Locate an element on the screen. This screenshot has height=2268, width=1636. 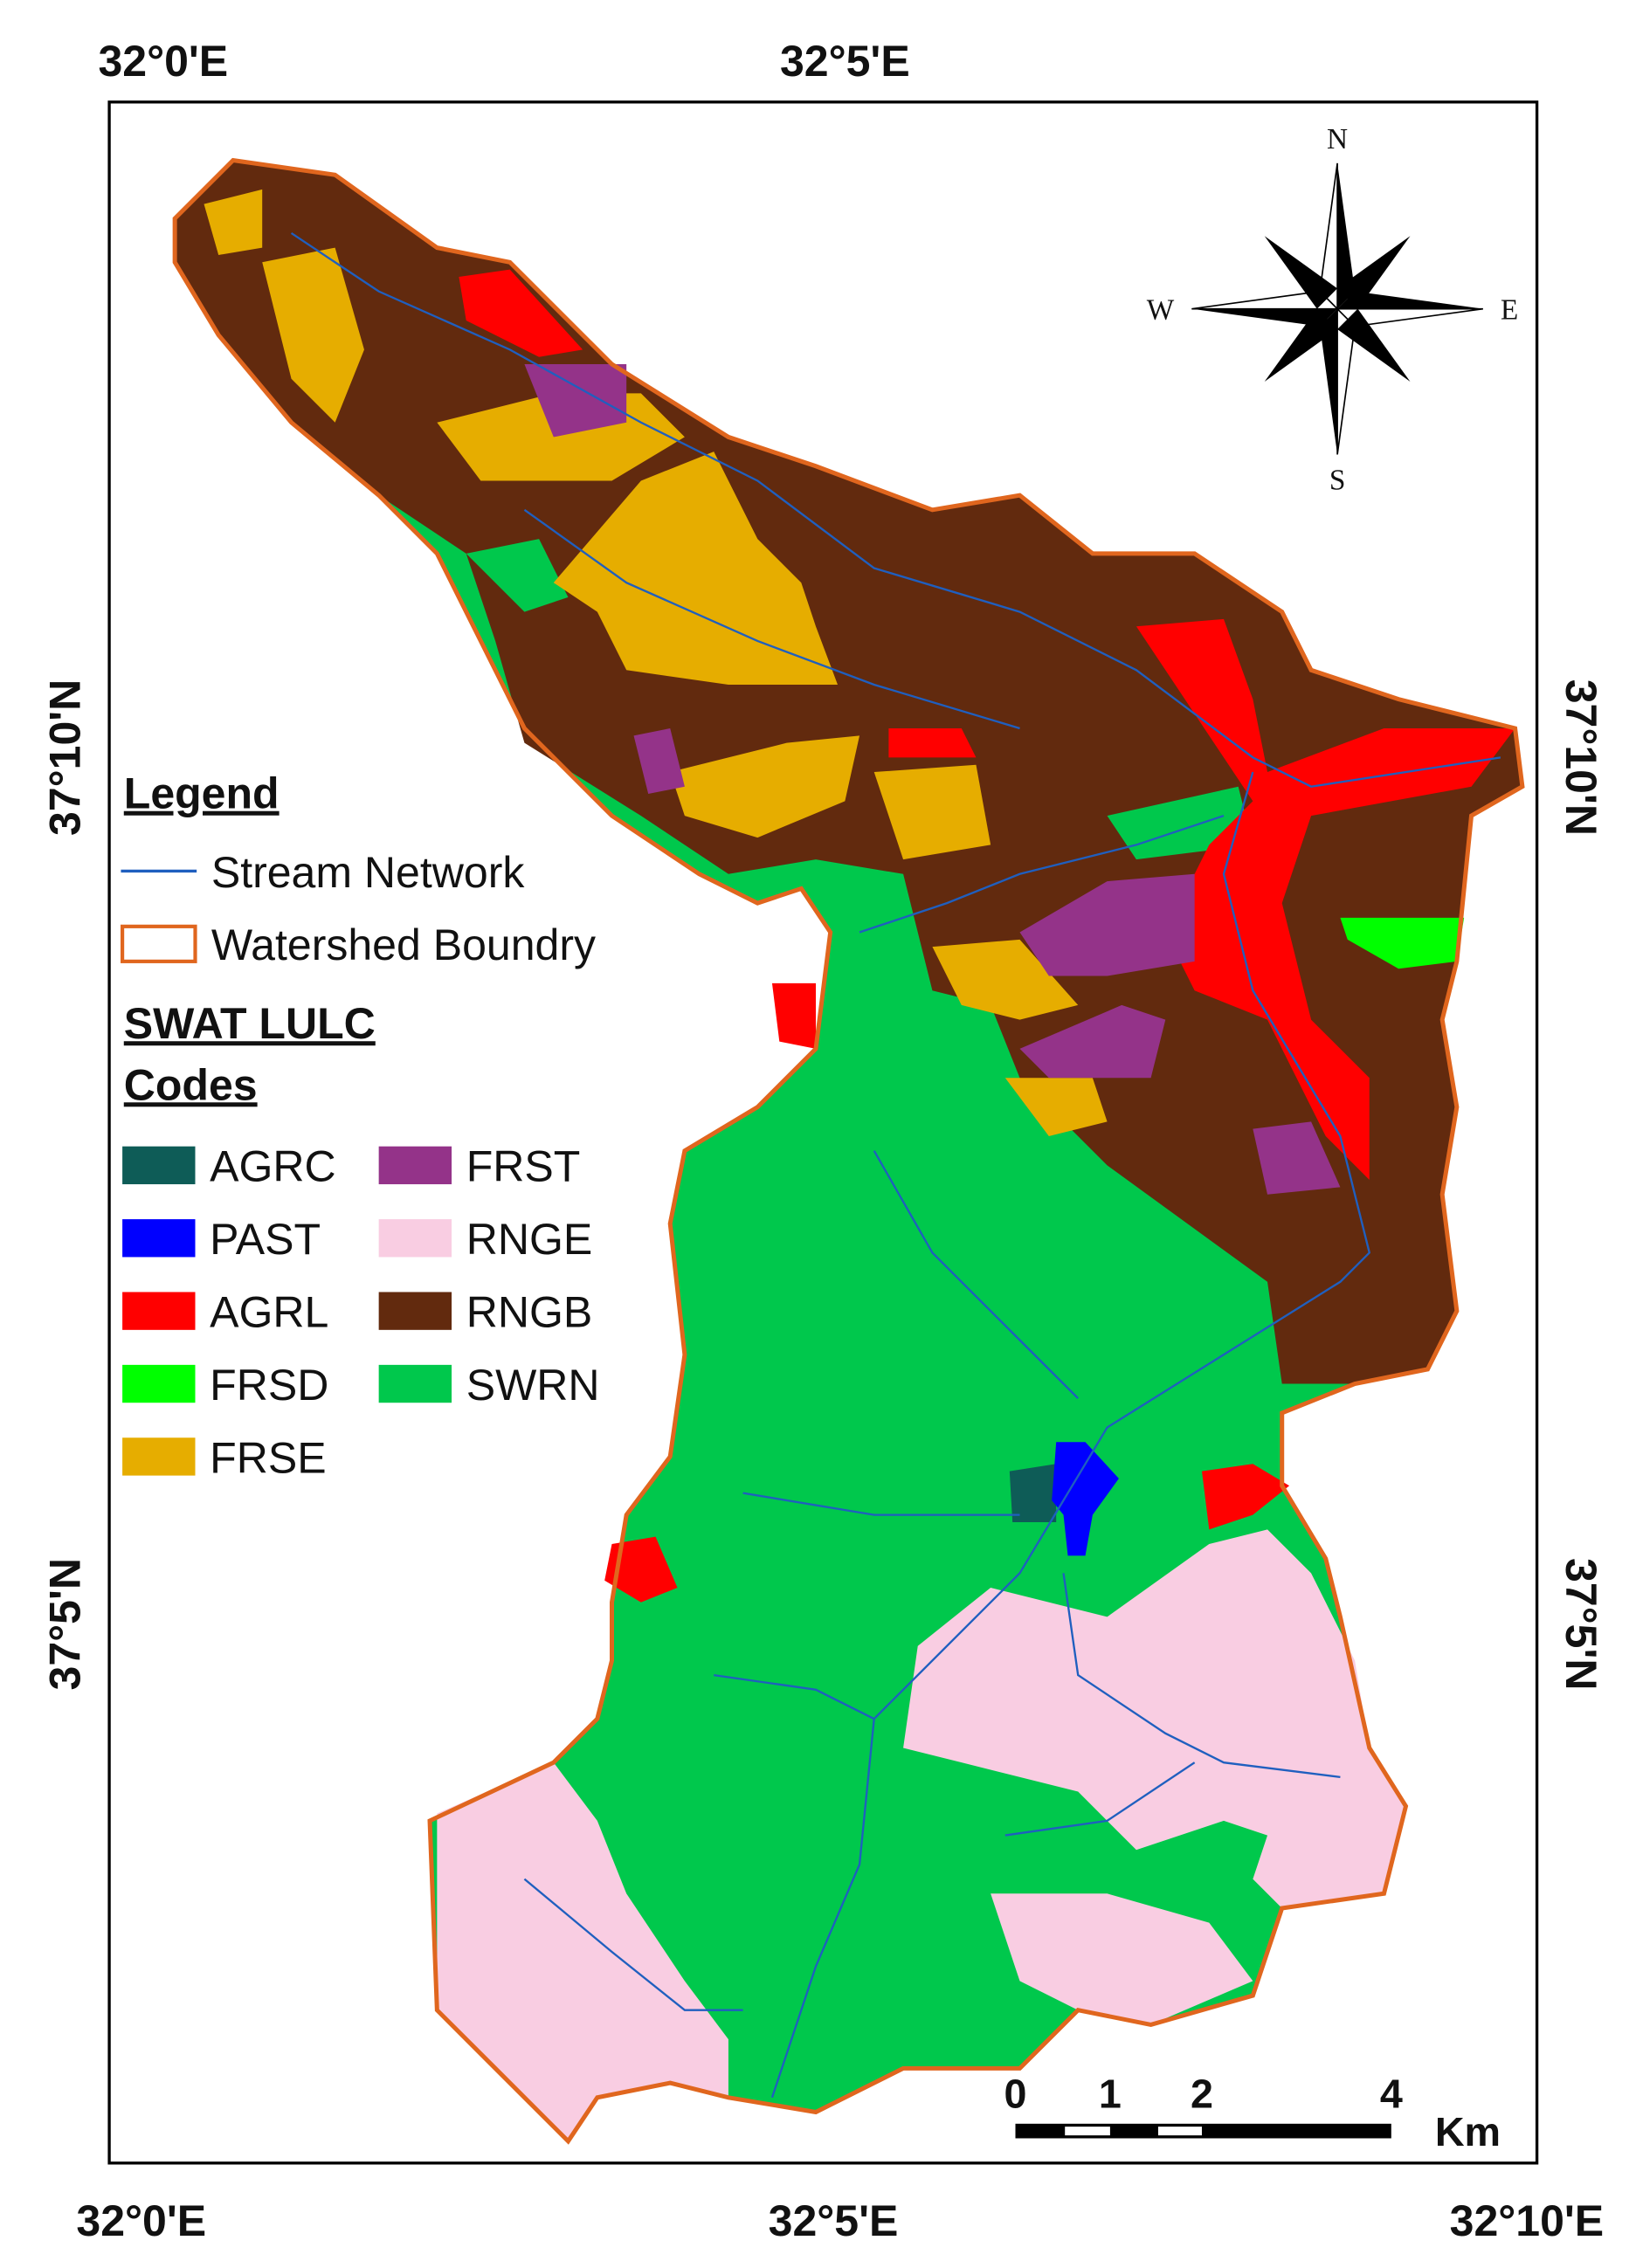
scale-label: 1 is located at coordinates (1110, 2093).